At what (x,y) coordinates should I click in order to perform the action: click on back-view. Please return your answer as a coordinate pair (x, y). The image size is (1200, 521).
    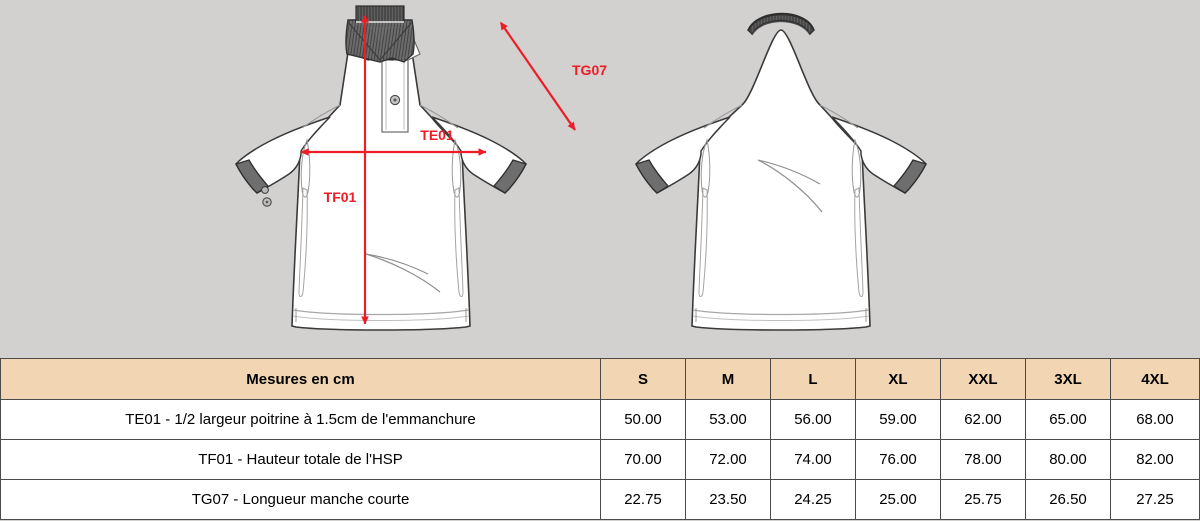
    Looking at the image, I should click on (781, 171).